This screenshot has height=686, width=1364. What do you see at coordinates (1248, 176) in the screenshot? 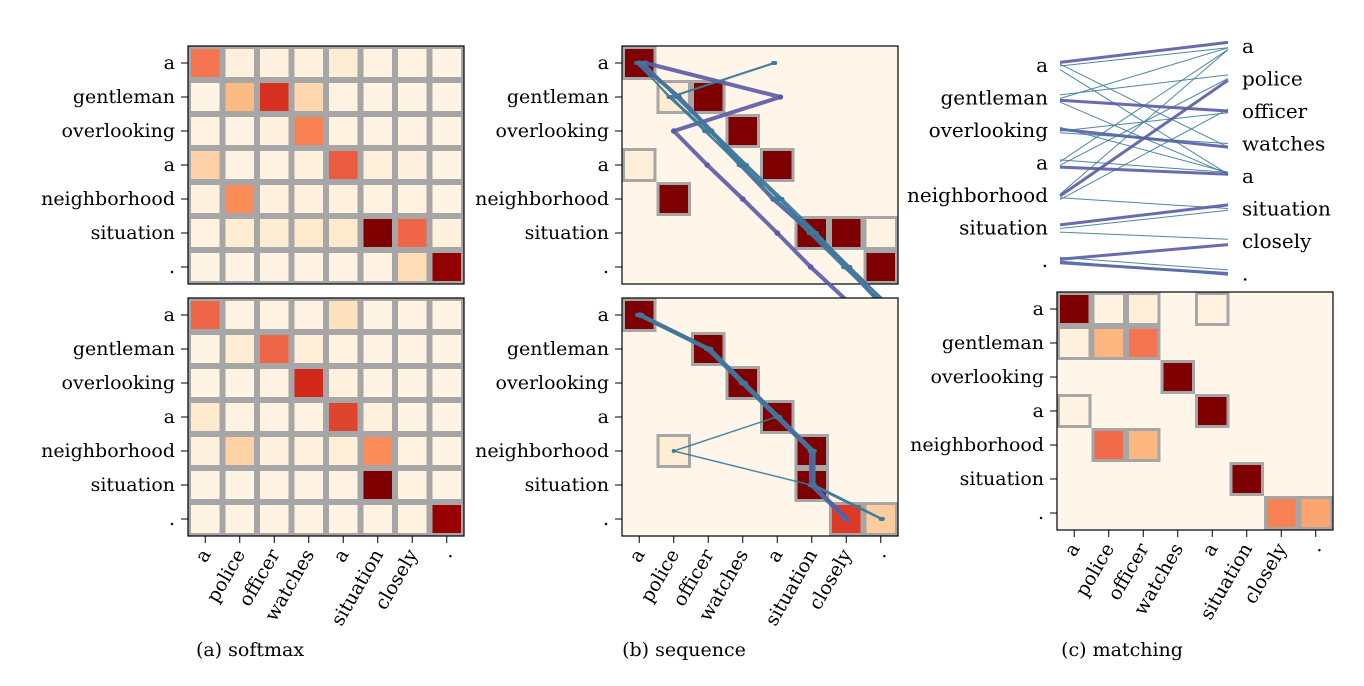
I see `right-word-4: a` at bounding box center [1248, 176].